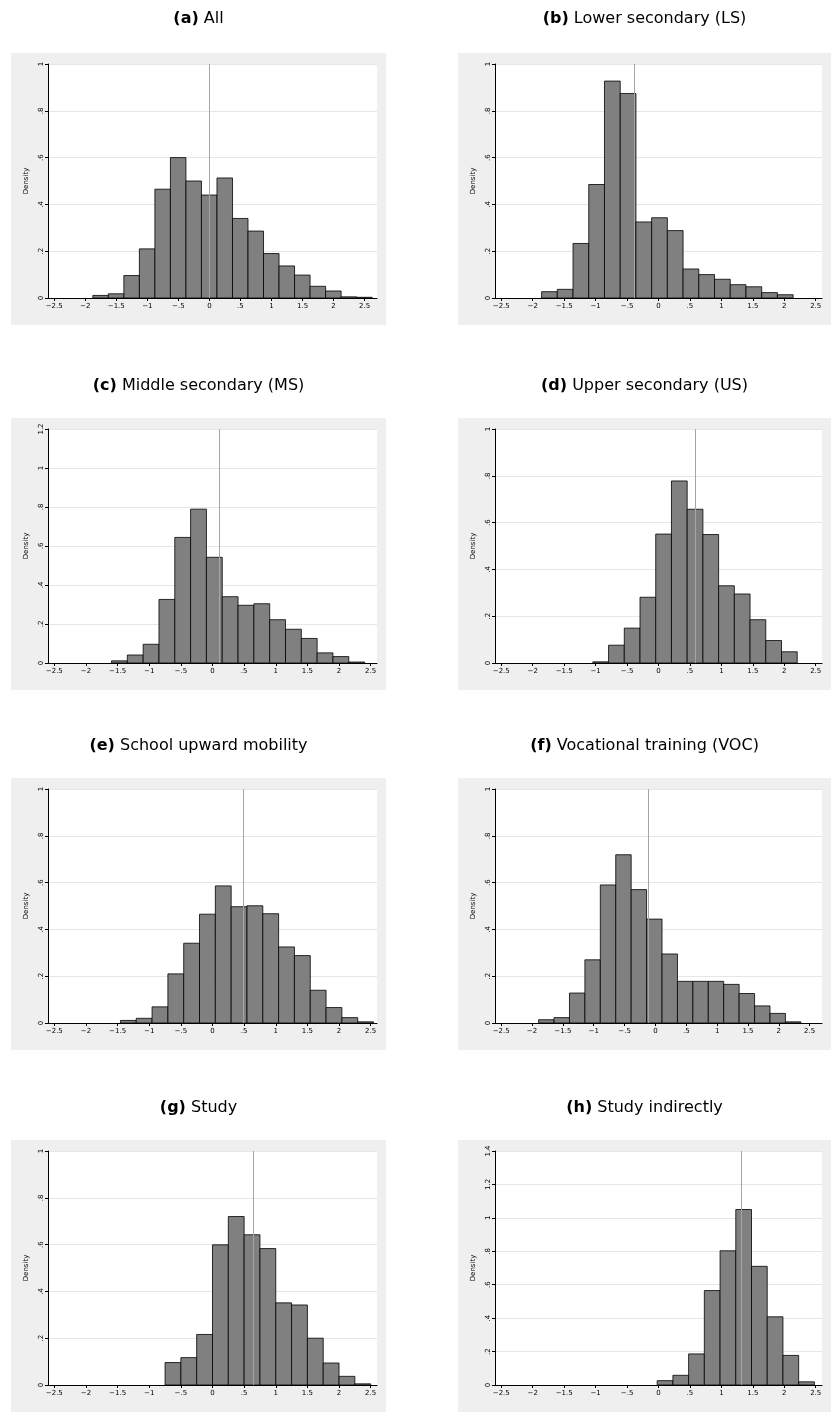 This screenshot has height=1413, width=831. What do you see at coordinates (198, 1106) in the screenshot?
I see `chart-title: (g) Study` at bounding box center [198, 1106].